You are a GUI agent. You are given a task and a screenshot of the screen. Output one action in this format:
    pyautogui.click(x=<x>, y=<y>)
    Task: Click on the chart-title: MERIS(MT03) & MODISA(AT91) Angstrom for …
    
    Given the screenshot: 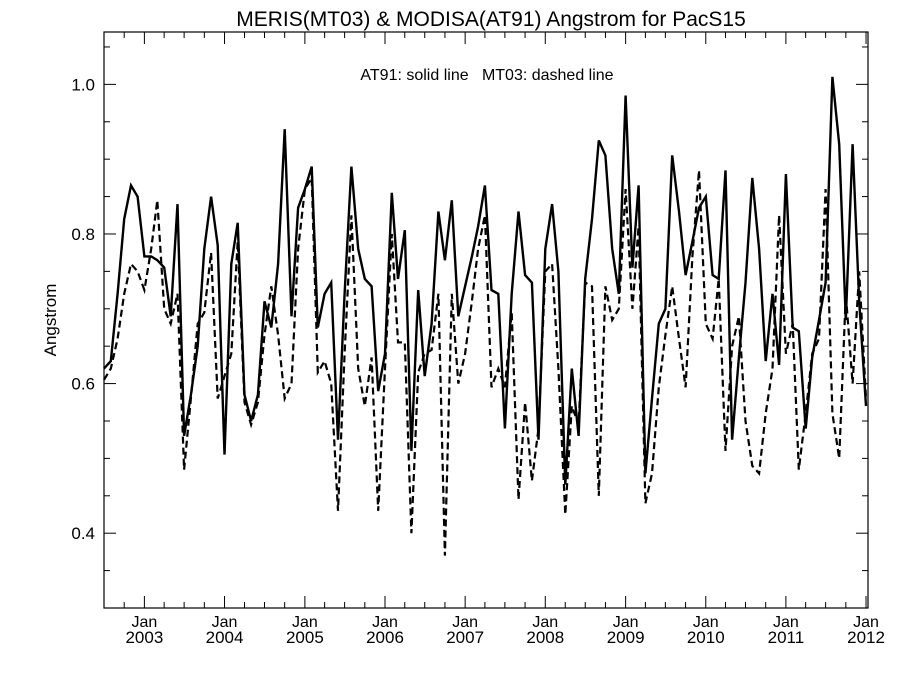 What is the action you would take?
    pyautogui.click(x=491, y=19)
    